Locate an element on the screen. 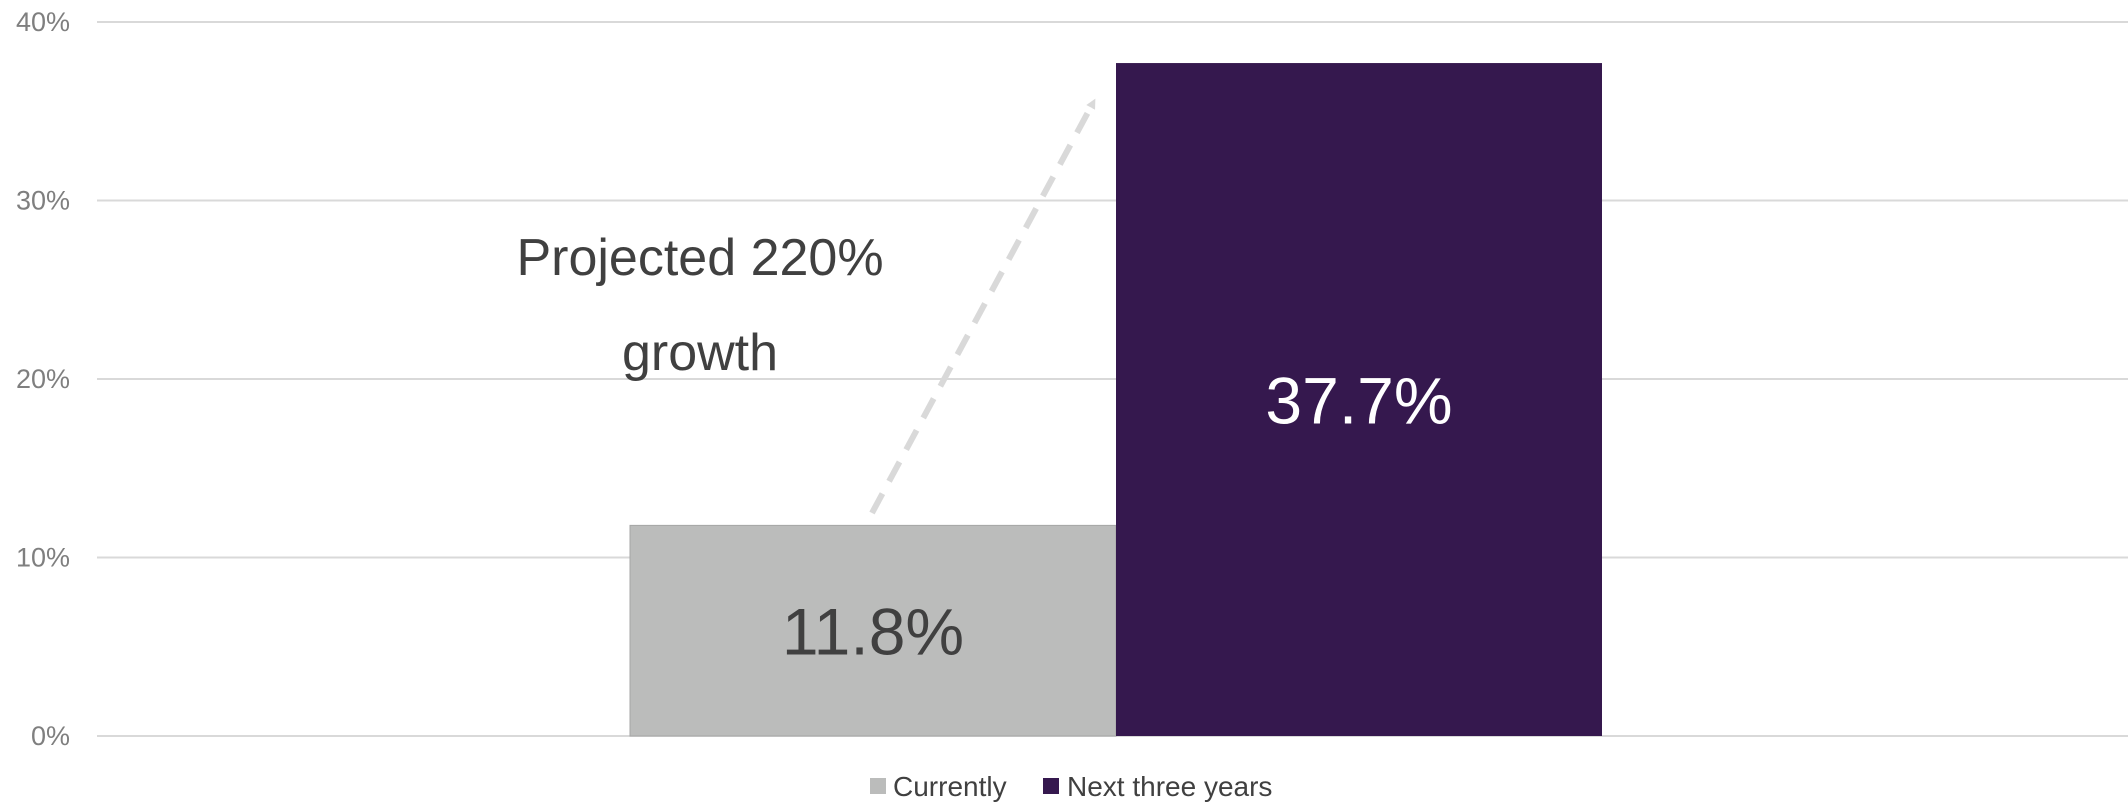  data-label-currently: 11.8% is located at coordinates (873, 632).